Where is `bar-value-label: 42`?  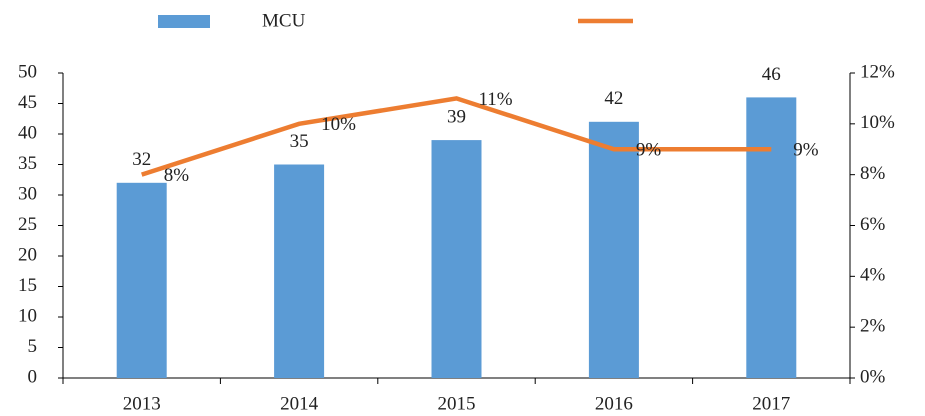
bar-value-label: 42 is located at coordinates (613, 98).